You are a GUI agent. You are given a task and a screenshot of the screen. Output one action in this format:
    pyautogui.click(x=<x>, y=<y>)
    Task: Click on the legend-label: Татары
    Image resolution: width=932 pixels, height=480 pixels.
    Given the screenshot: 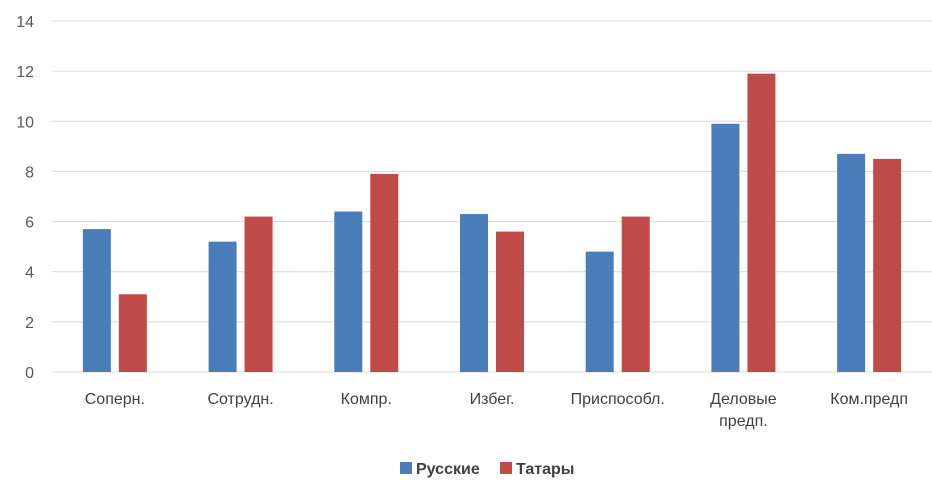 What is the action you would take?
    pyautogui.click(x=545, y=469)
    